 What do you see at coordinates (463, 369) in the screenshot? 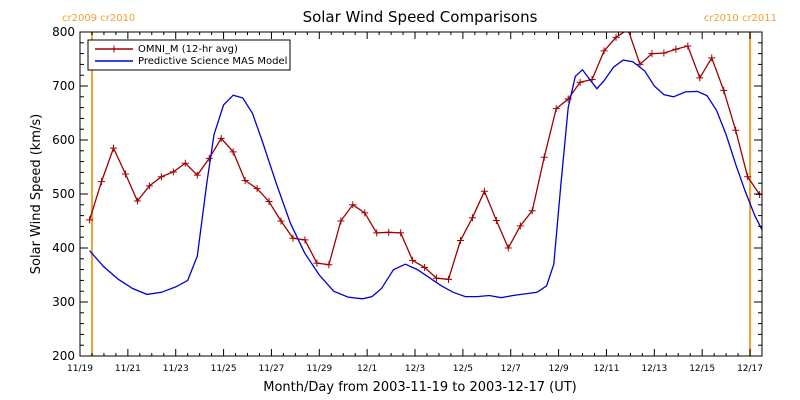
I see `x-tick-label-8: 12/5` at bounding box center [463, 369].